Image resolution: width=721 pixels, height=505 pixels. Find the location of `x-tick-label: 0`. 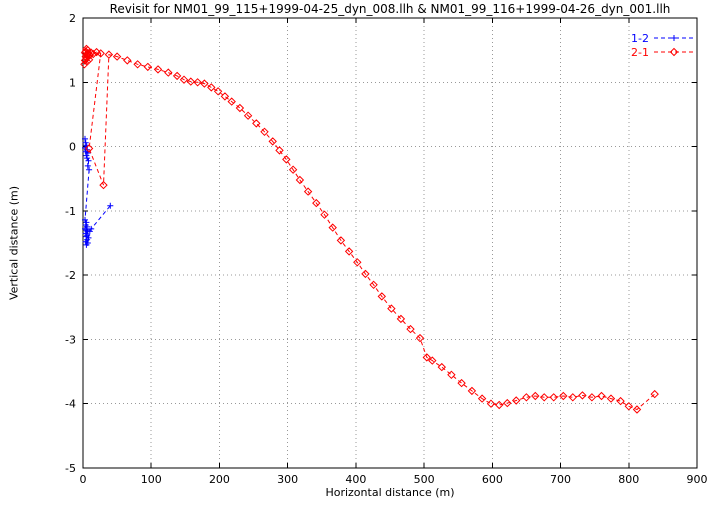

x-tick-label: 0 is located at coordinates (83, 479).